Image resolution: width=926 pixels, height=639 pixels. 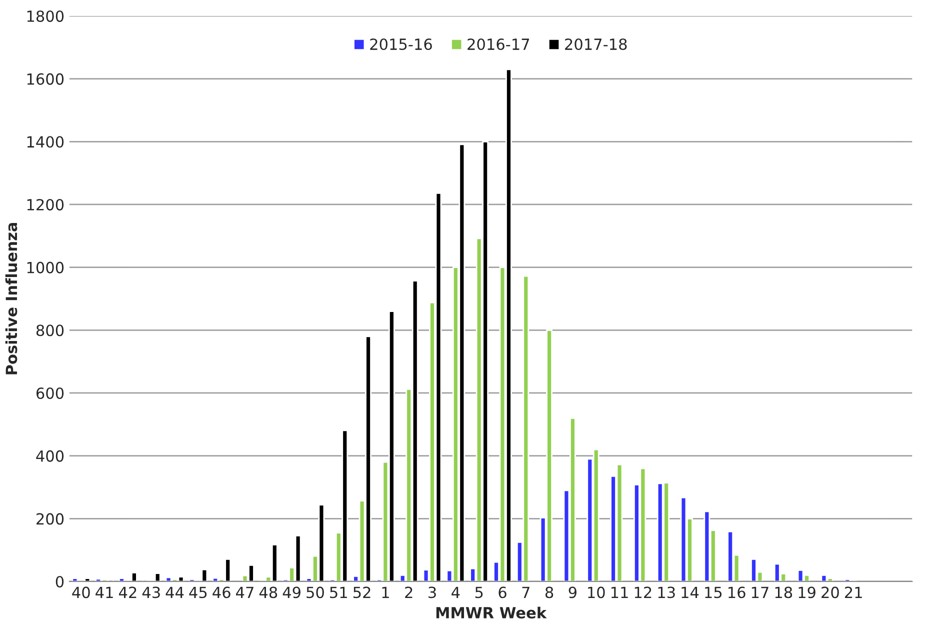 I want to click on legend-label: 2016-17, so click(x=499, y=44).